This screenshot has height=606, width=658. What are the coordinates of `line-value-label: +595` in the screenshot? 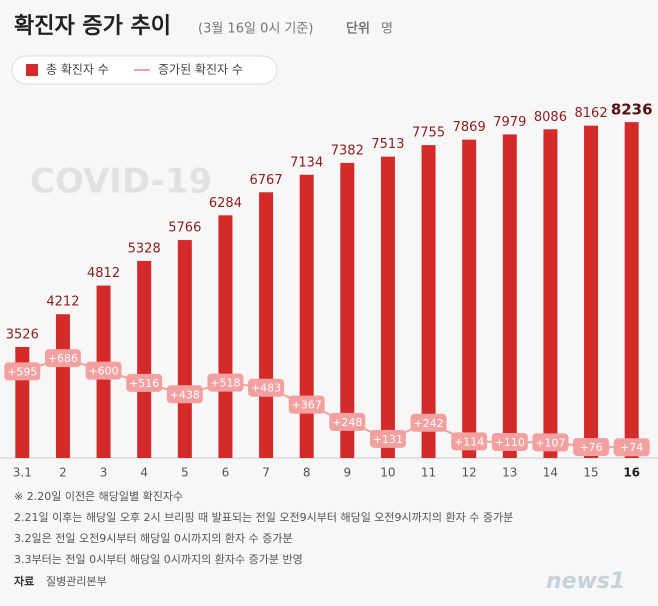 It's located at (22, 371).